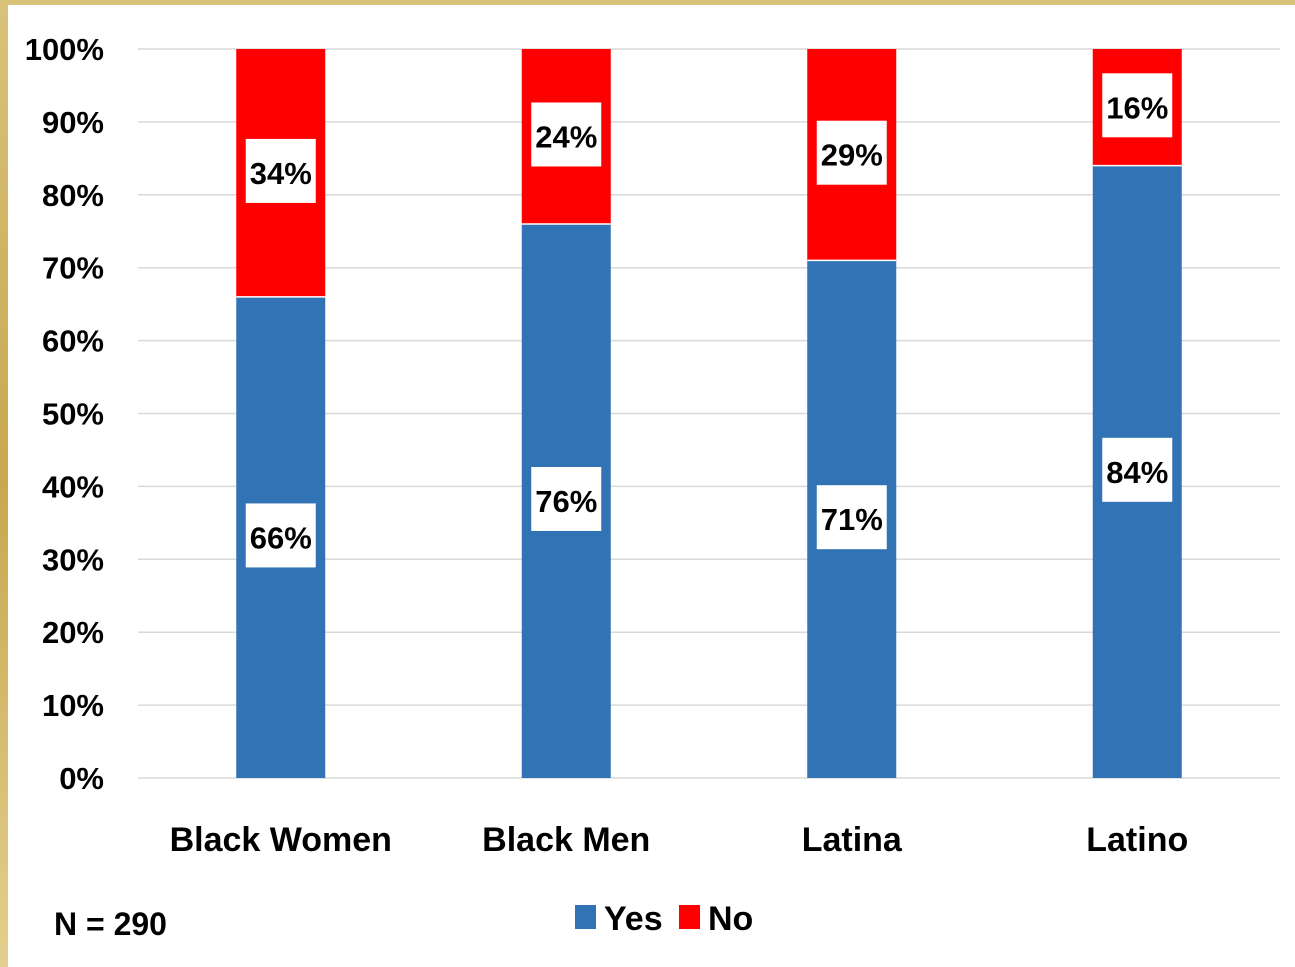 The width and height of the screenshot is (1295, 967). What do you see at coordinates (281, 173) in the screenshot?
I see `data-label: 34%` at bounding box center [281, 173].